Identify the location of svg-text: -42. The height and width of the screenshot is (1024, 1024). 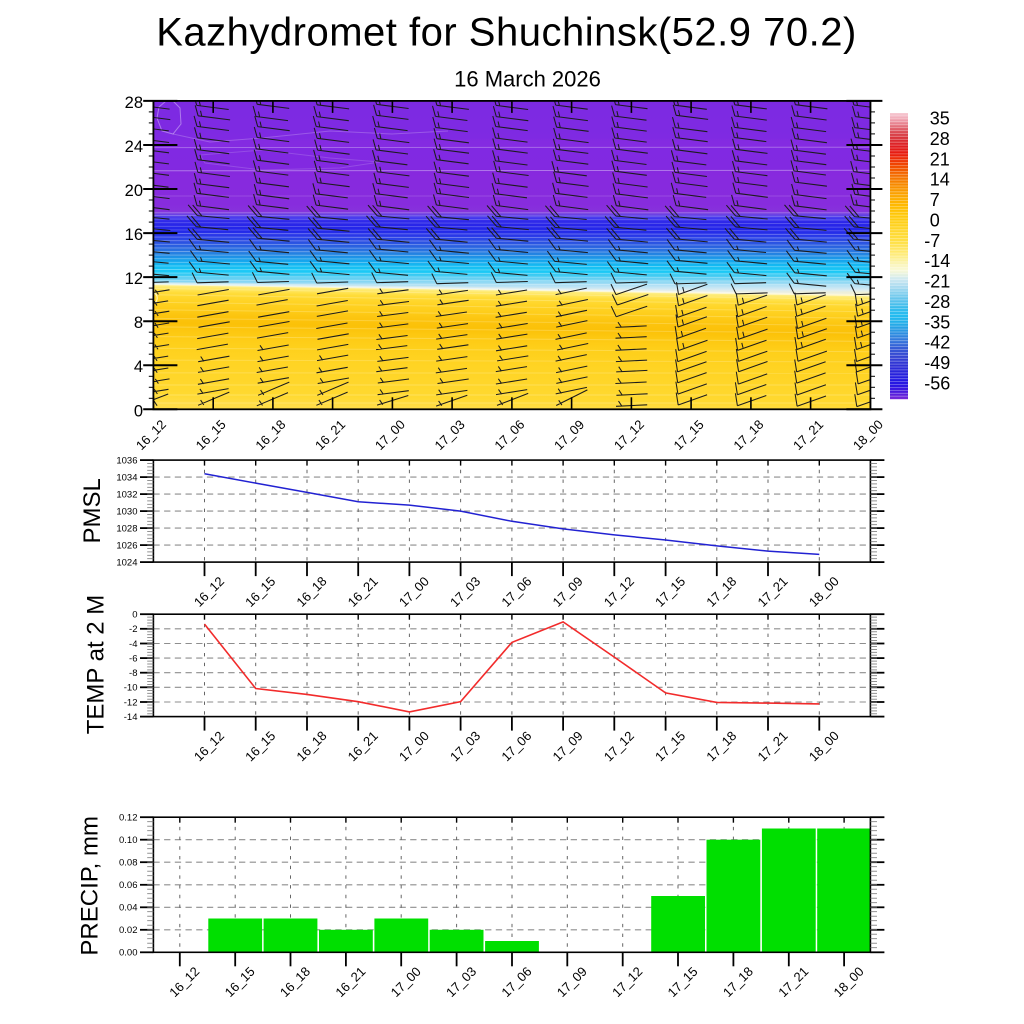
(937, 343).